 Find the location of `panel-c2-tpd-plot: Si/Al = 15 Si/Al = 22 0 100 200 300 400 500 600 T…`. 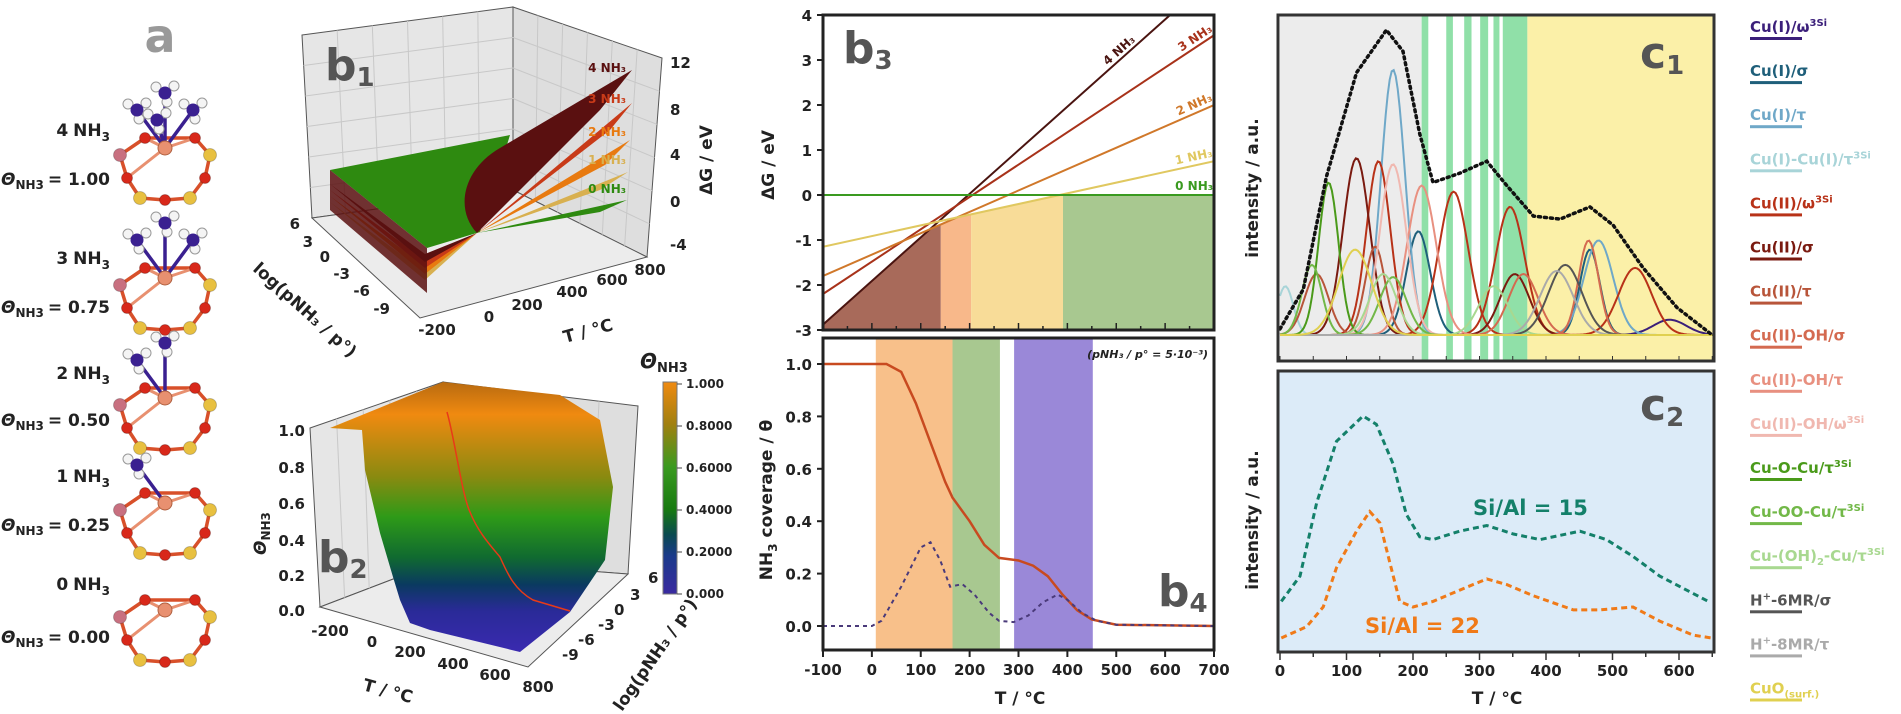

panel-c2-tpd-plot: Si/Al = 15 Si/Al = 22 0 100 200 300 400 500 600 T… is located at coordinates (1479, 539).